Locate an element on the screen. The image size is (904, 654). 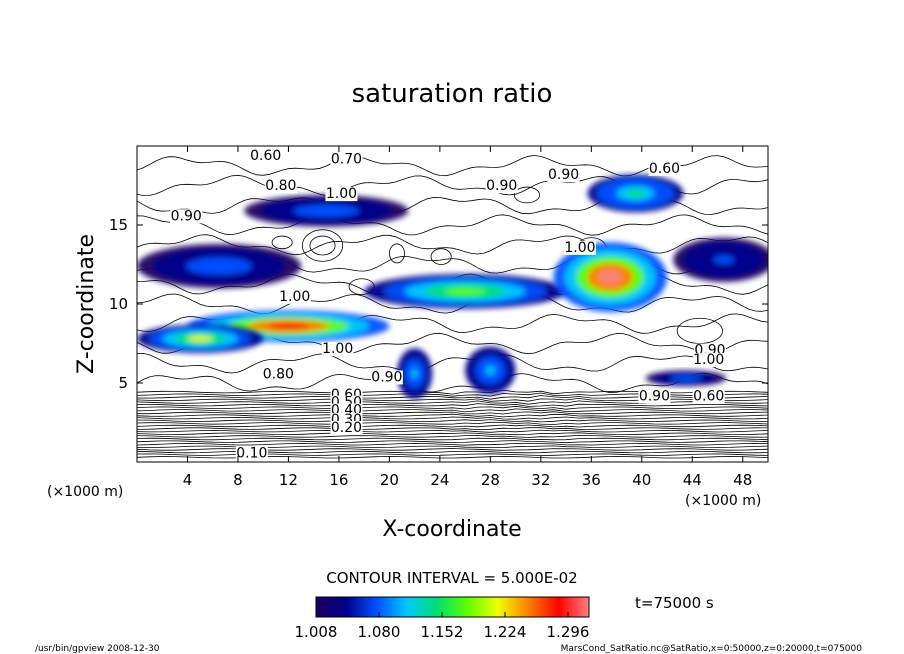
x-tick-label: 20 is located at coordinates (389, 480).